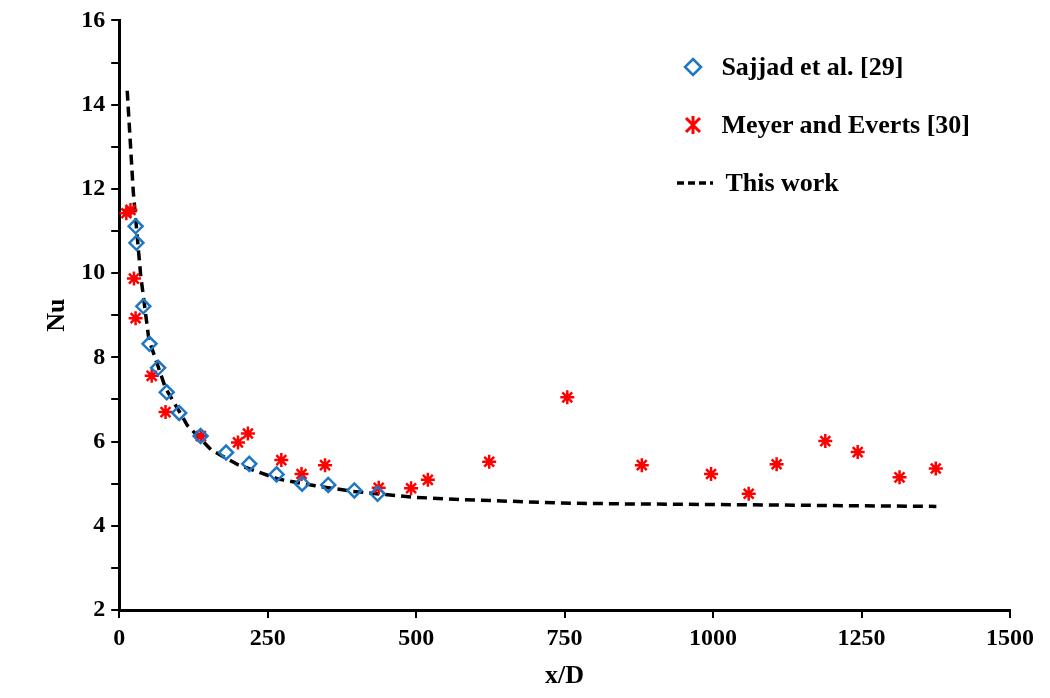 The height and width of the screenshot is (698, 1050). I want to click on y-tick-label: 2, so click(99, 608).